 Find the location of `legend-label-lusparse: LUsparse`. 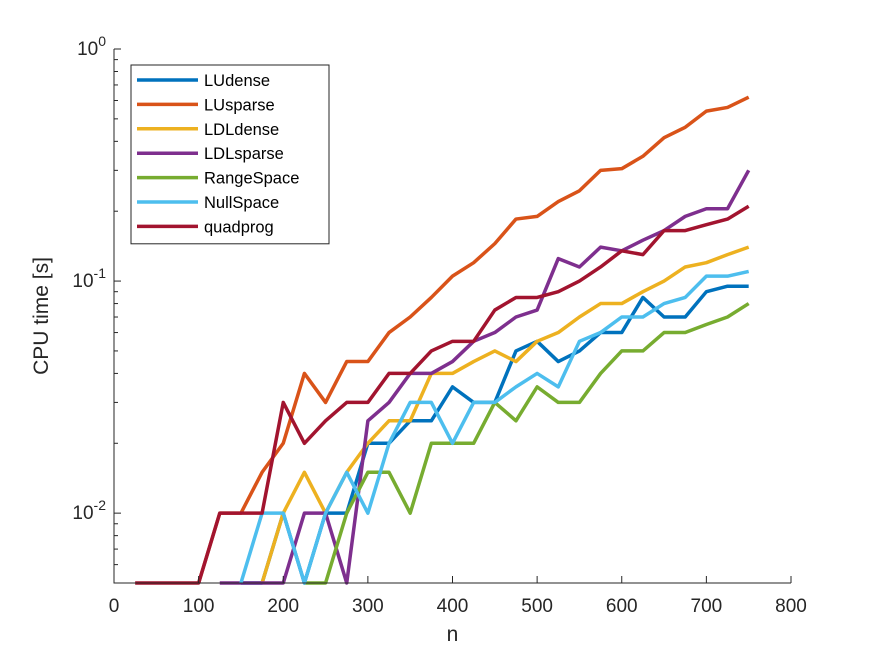

legend-label-lusparse: LUsparse is located at coordinates (239, 105).